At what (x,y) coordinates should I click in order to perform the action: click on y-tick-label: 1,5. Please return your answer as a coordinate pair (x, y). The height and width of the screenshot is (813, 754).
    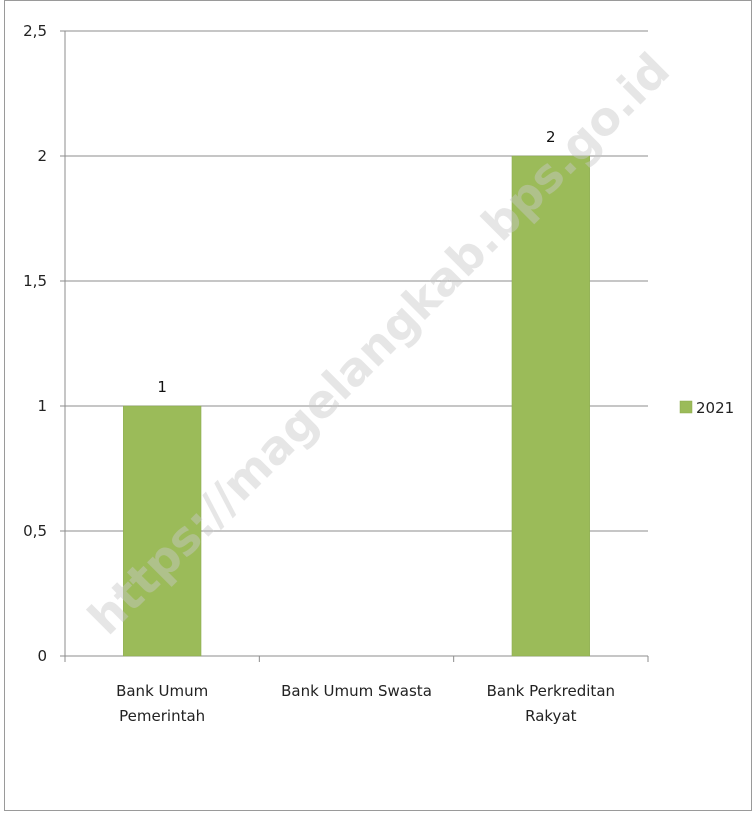
    Looking at the image, I should click on (35, 281).